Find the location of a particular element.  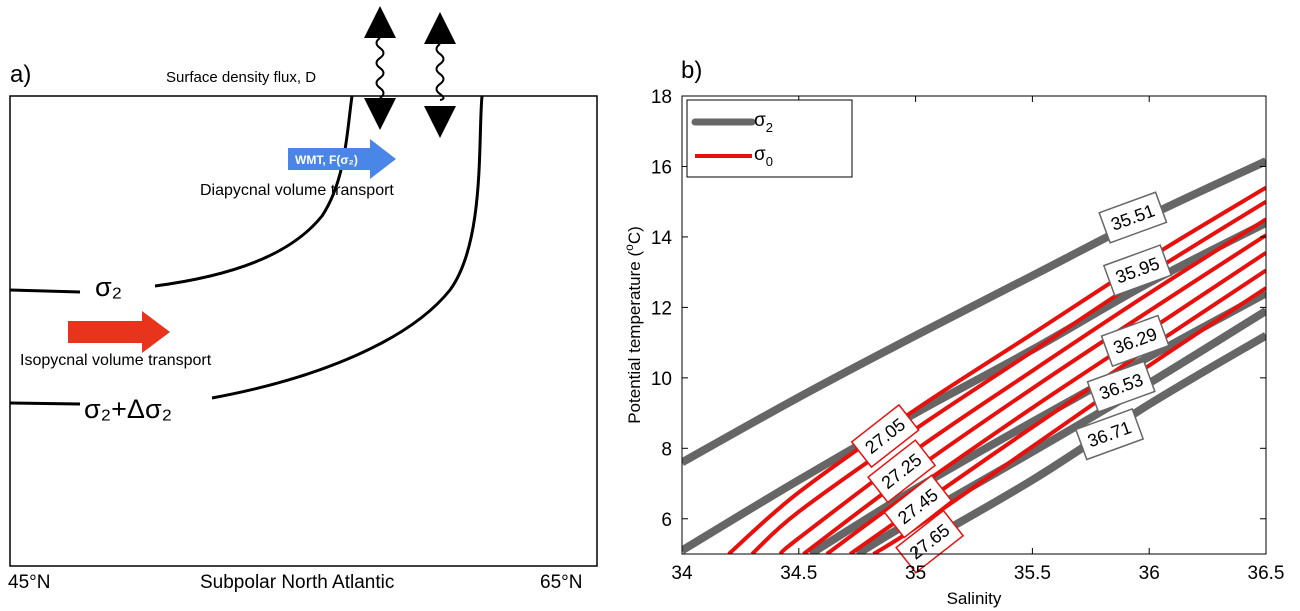

y-tick-label-3: 12 is located at coordinates (661, 308).